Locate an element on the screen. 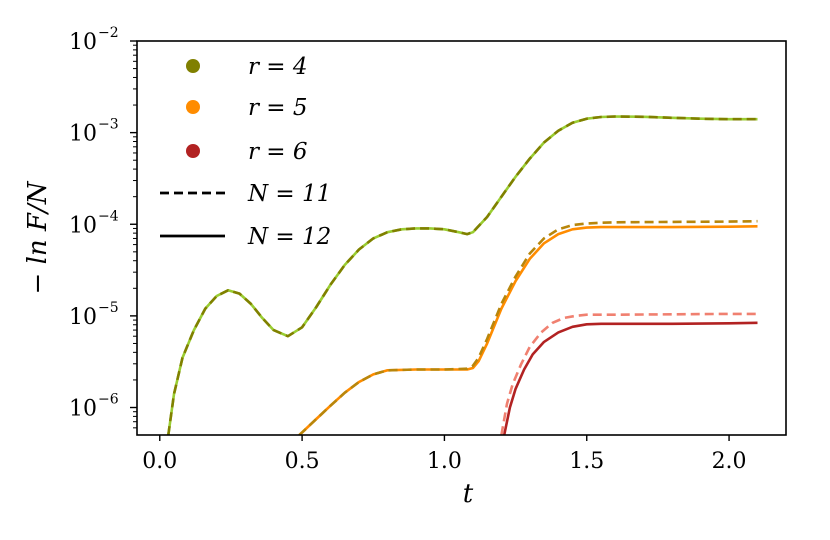 This screenshot has height=540, width=830. legend-label-4: N = 12 is located at coordinates (289, 237).